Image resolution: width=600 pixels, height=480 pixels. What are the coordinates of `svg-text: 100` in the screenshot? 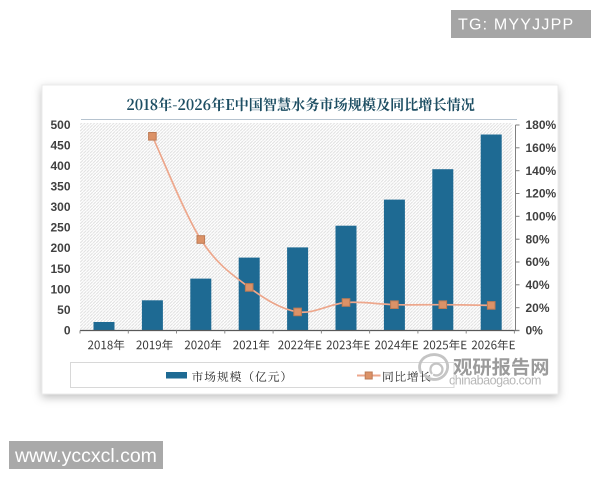 It's located at (60, 289).